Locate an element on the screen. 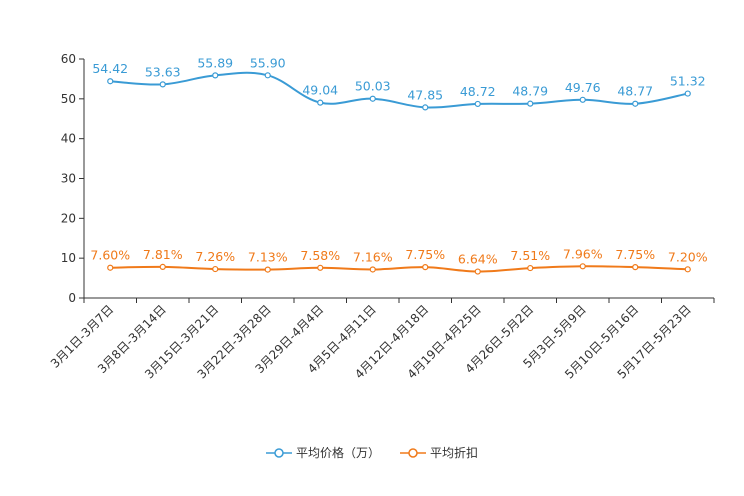 This screenshot has width=744, height=496. data-label-discount: 7.20% is located at coordinates (688, 256).